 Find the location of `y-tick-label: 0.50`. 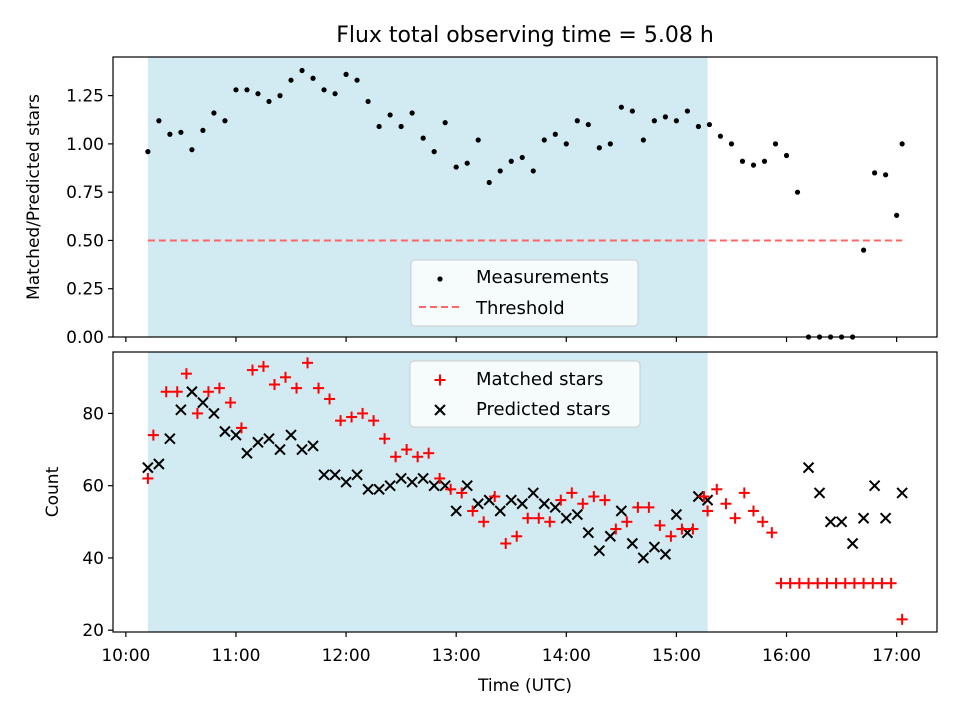

y-tick-label: 0.50 is located at coordinates (85, 241).